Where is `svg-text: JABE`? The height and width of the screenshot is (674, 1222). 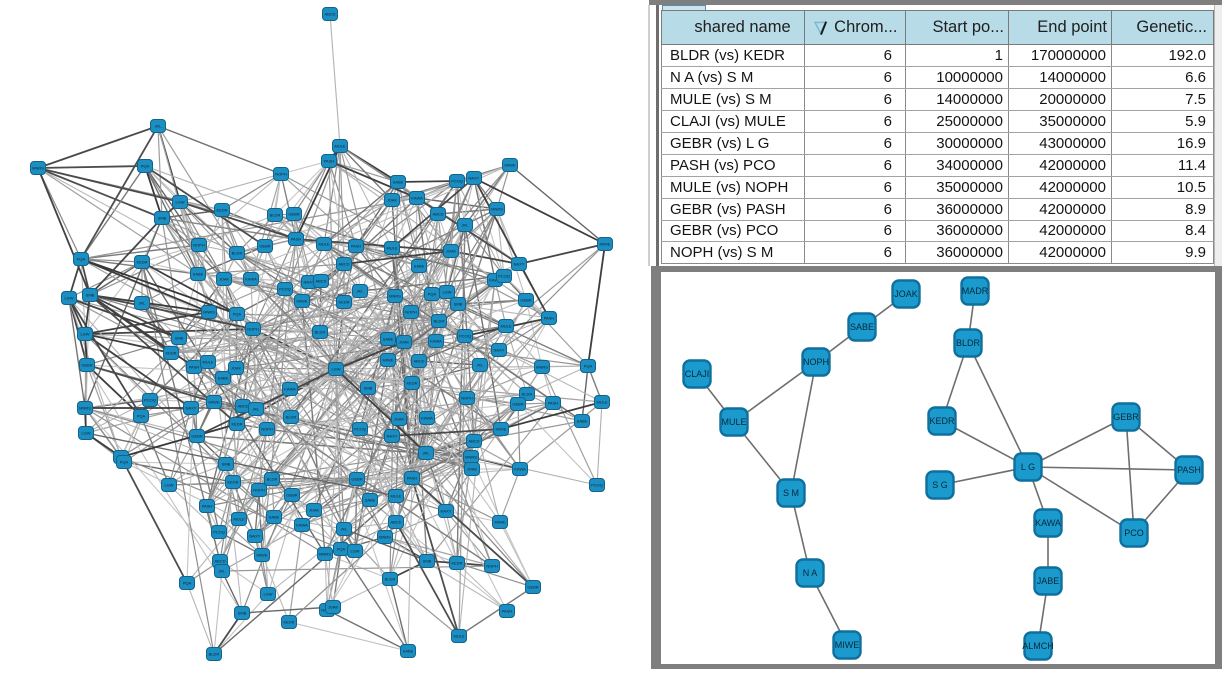 svg-text: JABE is located at coordinates (1048, 581).